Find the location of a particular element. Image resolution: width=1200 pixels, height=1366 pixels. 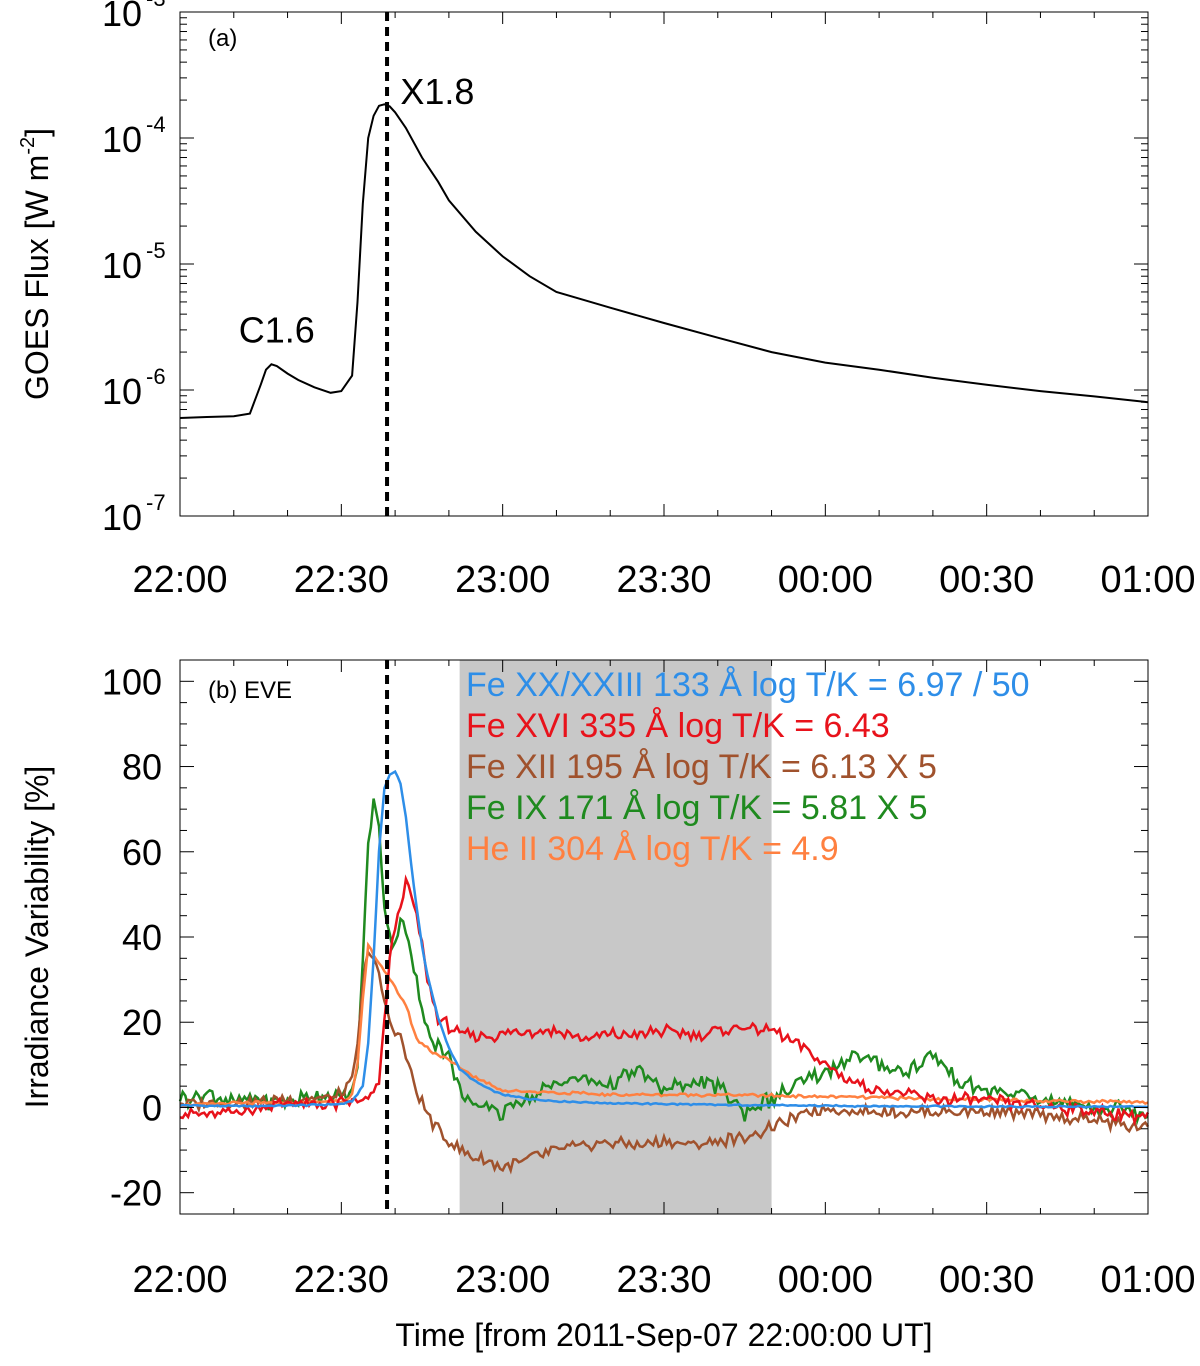

y-tick-label: 100 is located at coordinates (132, 681).